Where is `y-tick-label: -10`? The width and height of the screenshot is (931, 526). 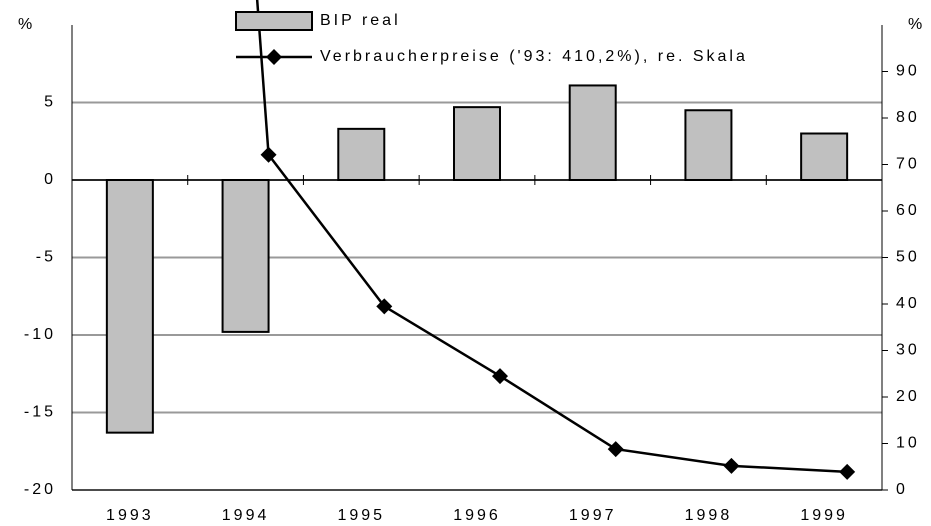 y-tick-label: -10 is located at coordinates (40, 334).